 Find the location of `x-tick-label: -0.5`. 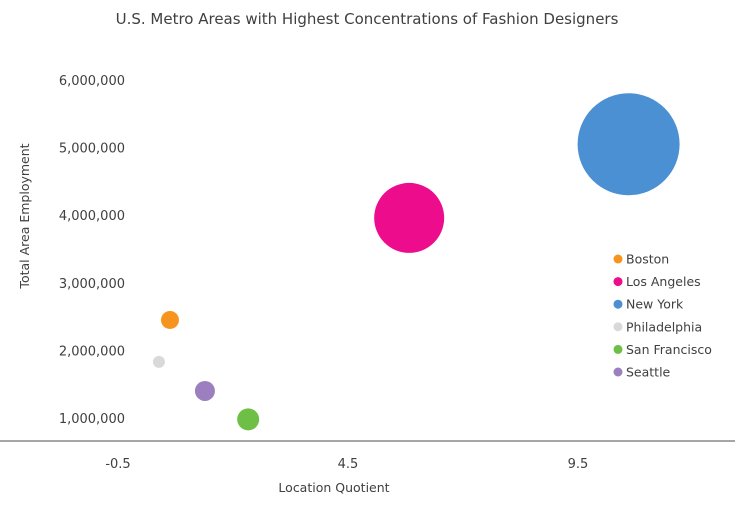

x-tick-label: -0.5 is located at coordinates (117, 464).